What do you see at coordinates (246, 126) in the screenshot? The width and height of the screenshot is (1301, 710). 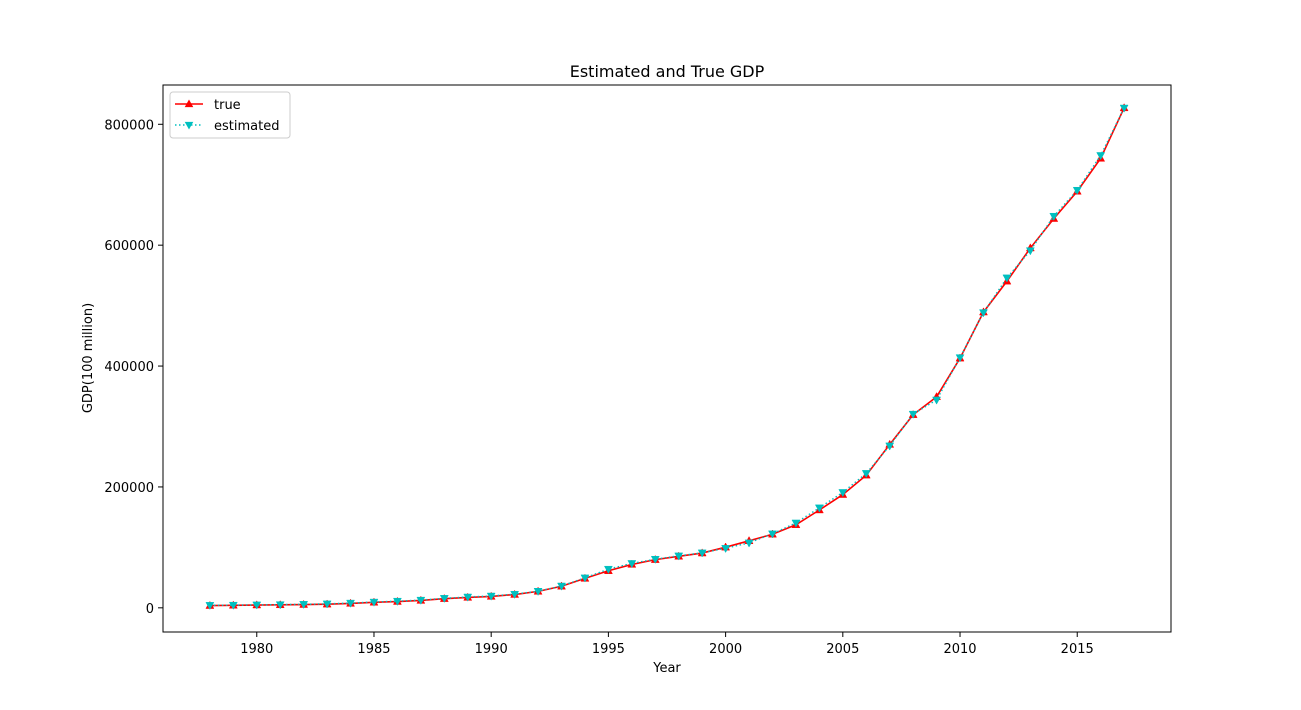 I see `legend-label-estimated: estimated` at bounding box center [246, 126].